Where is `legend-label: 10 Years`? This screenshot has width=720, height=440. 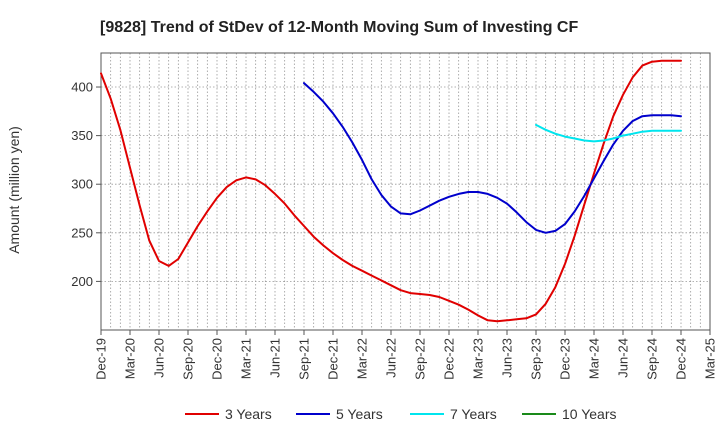
legend-label: 10 Years is located at coordinates (589, 414).